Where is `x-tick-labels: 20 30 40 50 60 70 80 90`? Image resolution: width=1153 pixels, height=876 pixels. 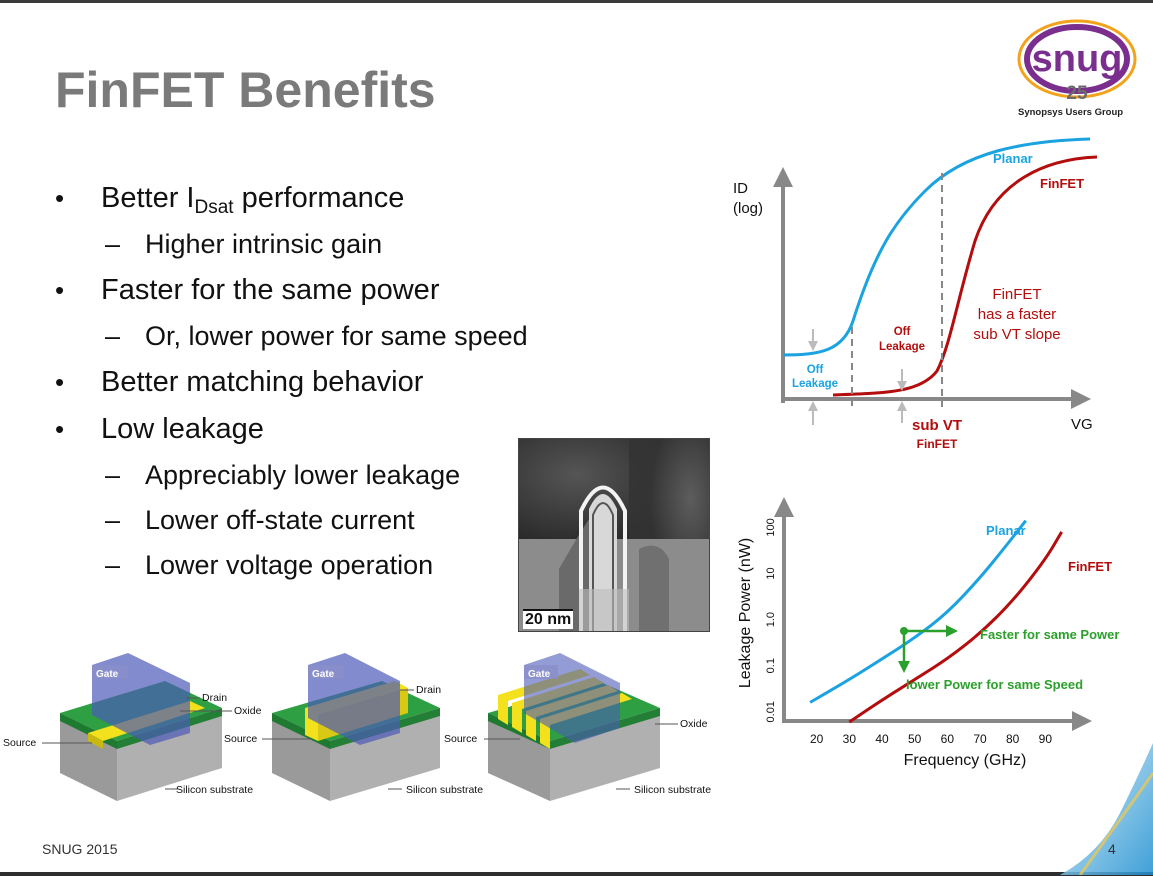
x-tick-labels: 20 30 40 50 60 70 80 90 is located at coordinates (931, 739).